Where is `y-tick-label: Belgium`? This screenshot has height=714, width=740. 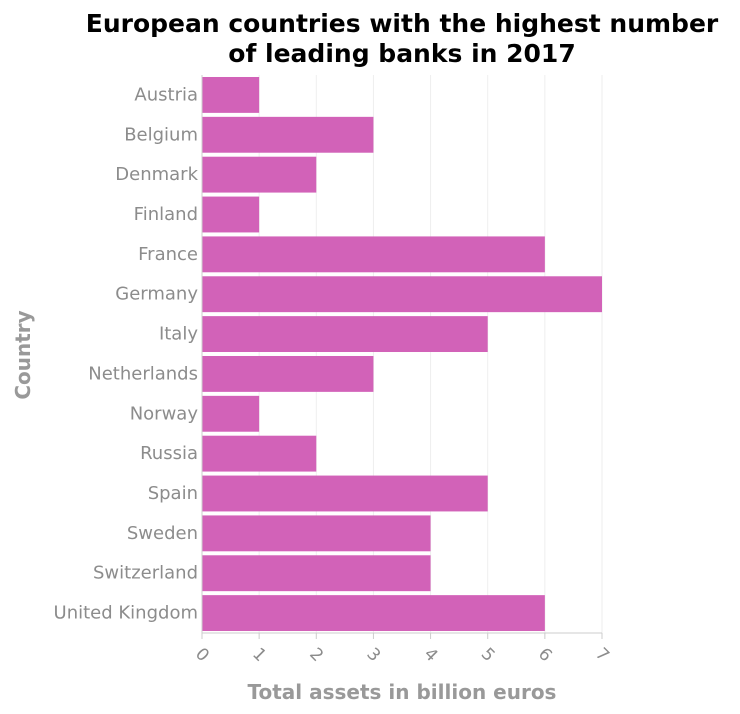
y-tick-label: Belgium is located at coordinates (161, 134).